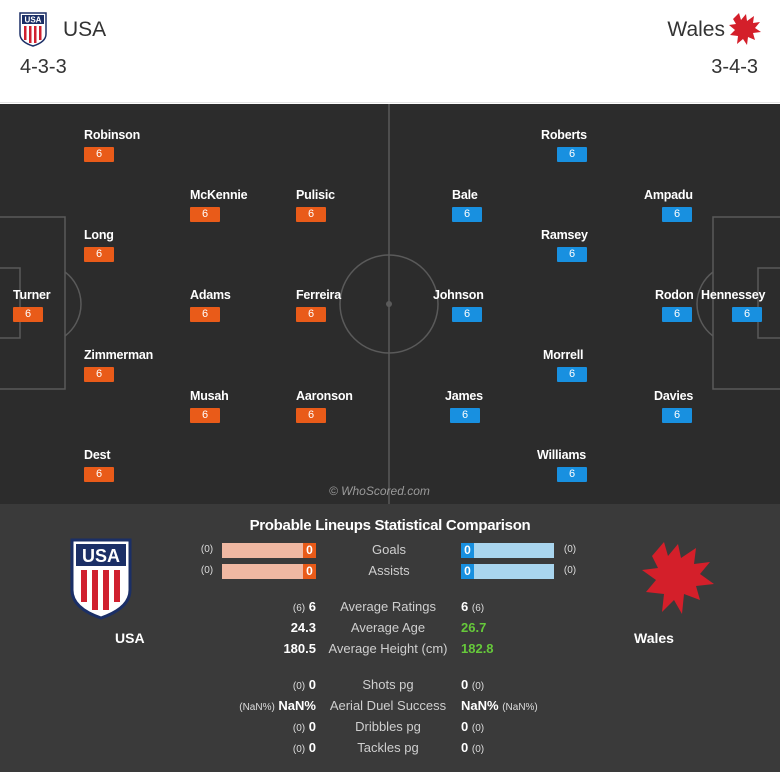  What do you see at coordinates (467, 550) in the screenshot?
I see `away-goals-value: 0` at bounding box center [467, 550].